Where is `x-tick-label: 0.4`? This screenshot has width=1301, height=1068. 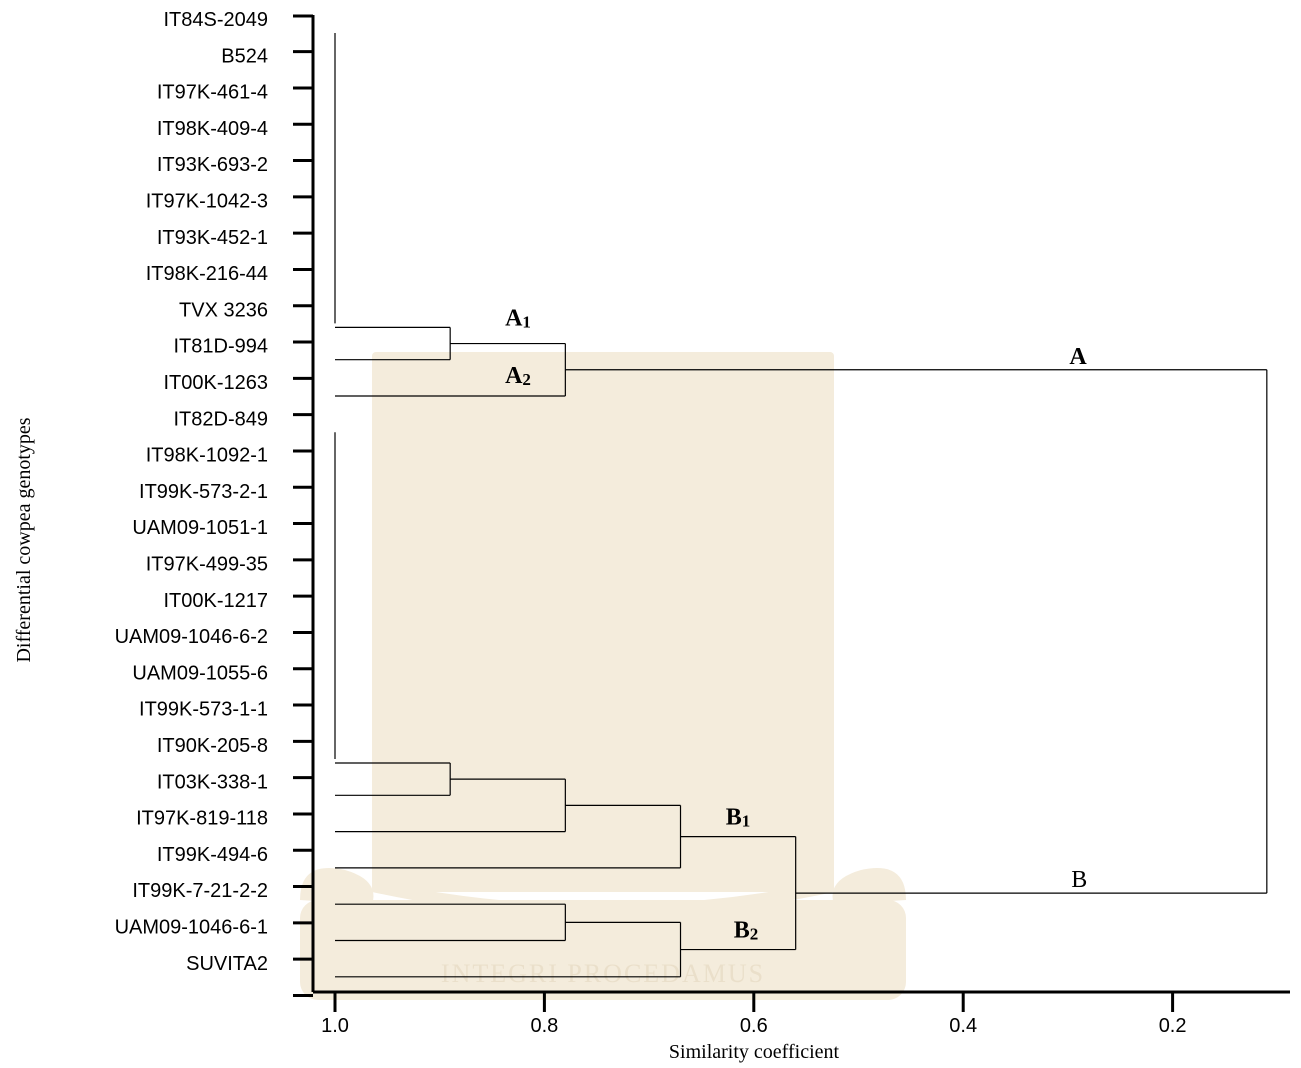 x-tick-label: 0.4 is located at coordinates (963, 1026).